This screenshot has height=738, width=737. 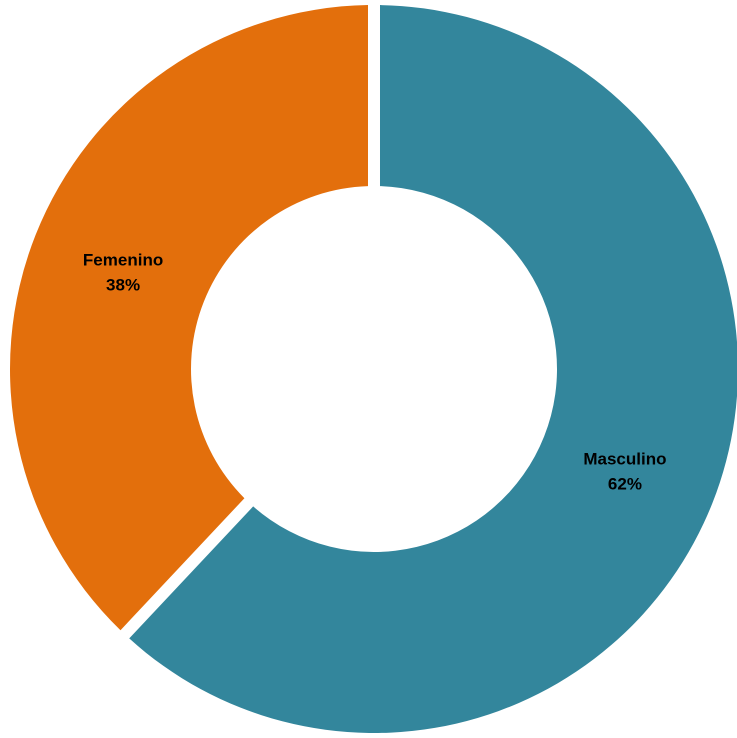 I want to click on category-label: Femenino, so click(x=123, y=260).